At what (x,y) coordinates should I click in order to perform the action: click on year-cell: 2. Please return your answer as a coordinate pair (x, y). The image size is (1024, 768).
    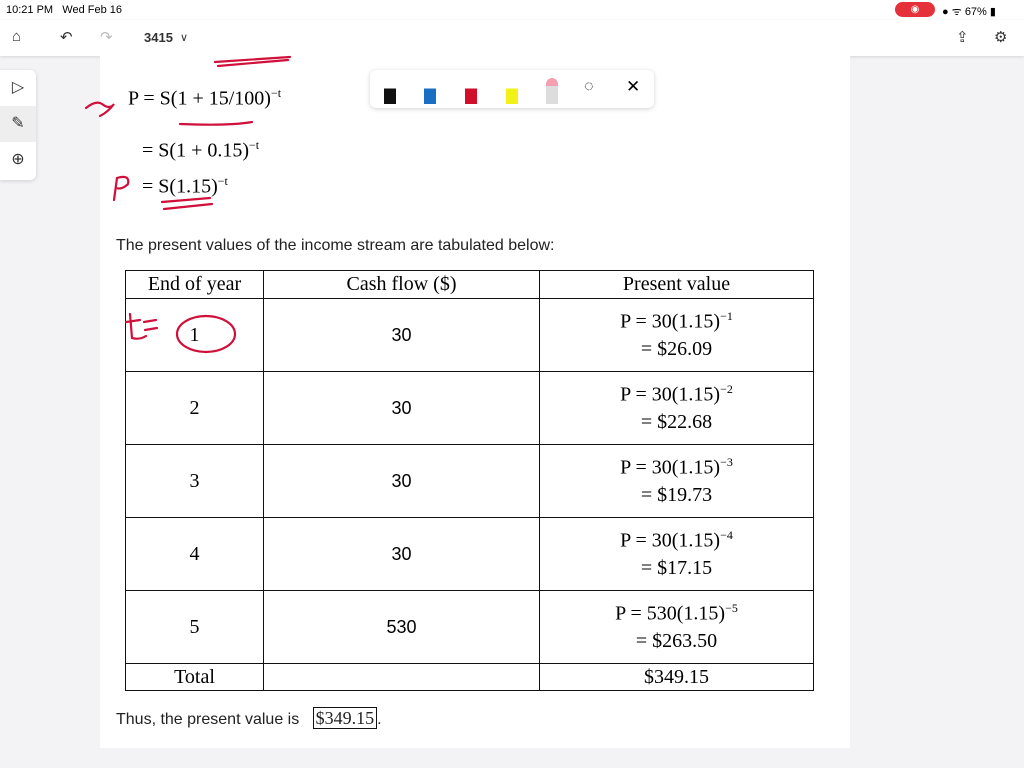
    Looking at the image, I should click on (194, 408).